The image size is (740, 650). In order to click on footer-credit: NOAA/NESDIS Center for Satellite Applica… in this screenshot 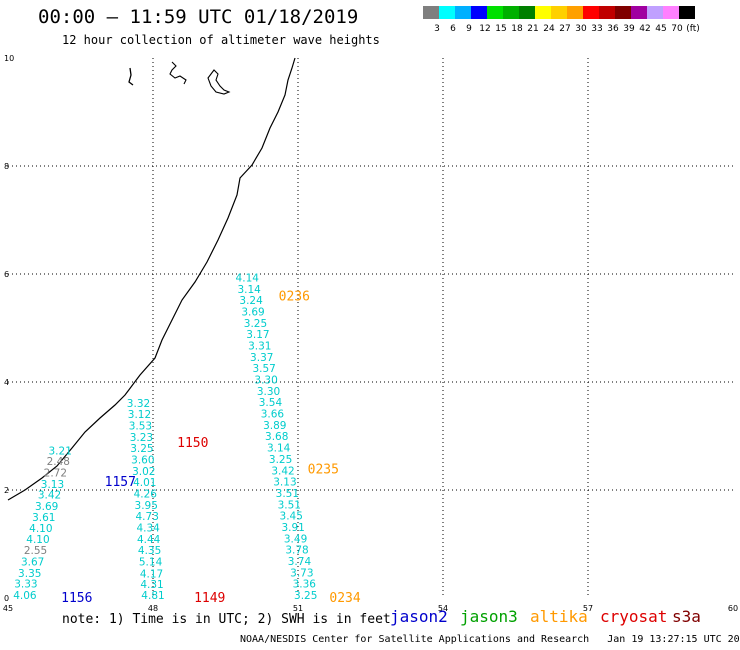, I will do `click(490, 639)`.